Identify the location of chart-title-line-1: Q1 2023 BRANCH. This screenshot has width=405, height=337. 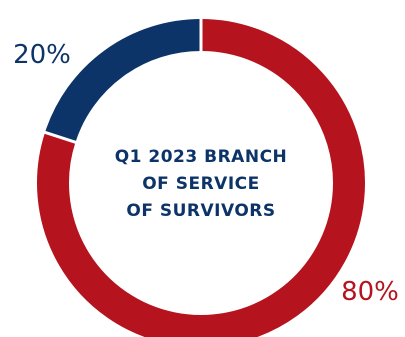
(201, 157).